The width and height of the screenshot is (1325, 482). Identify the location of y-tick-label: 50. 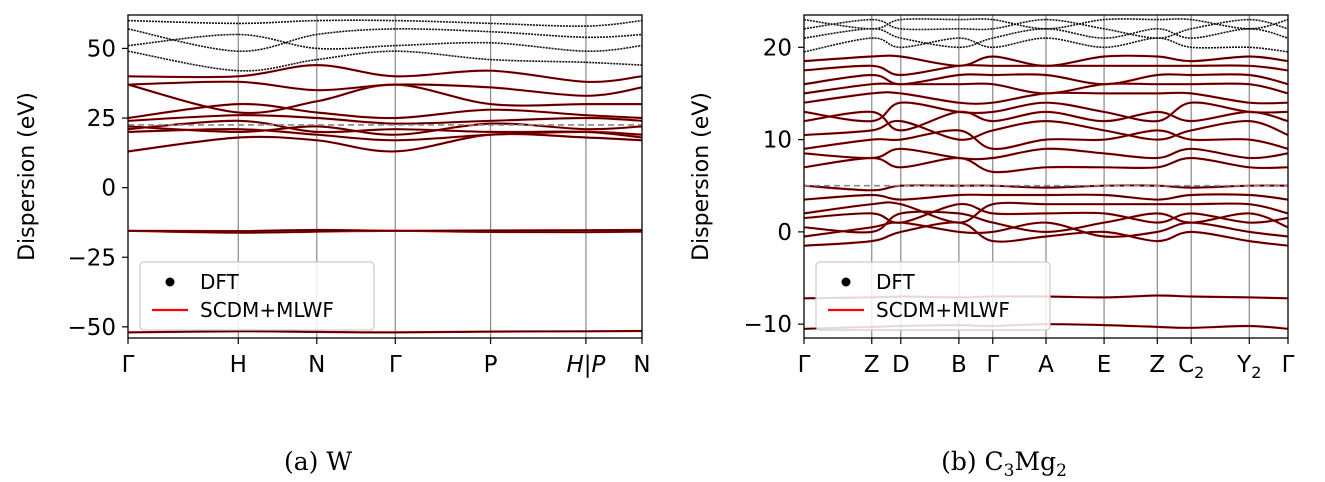
(101, 49).